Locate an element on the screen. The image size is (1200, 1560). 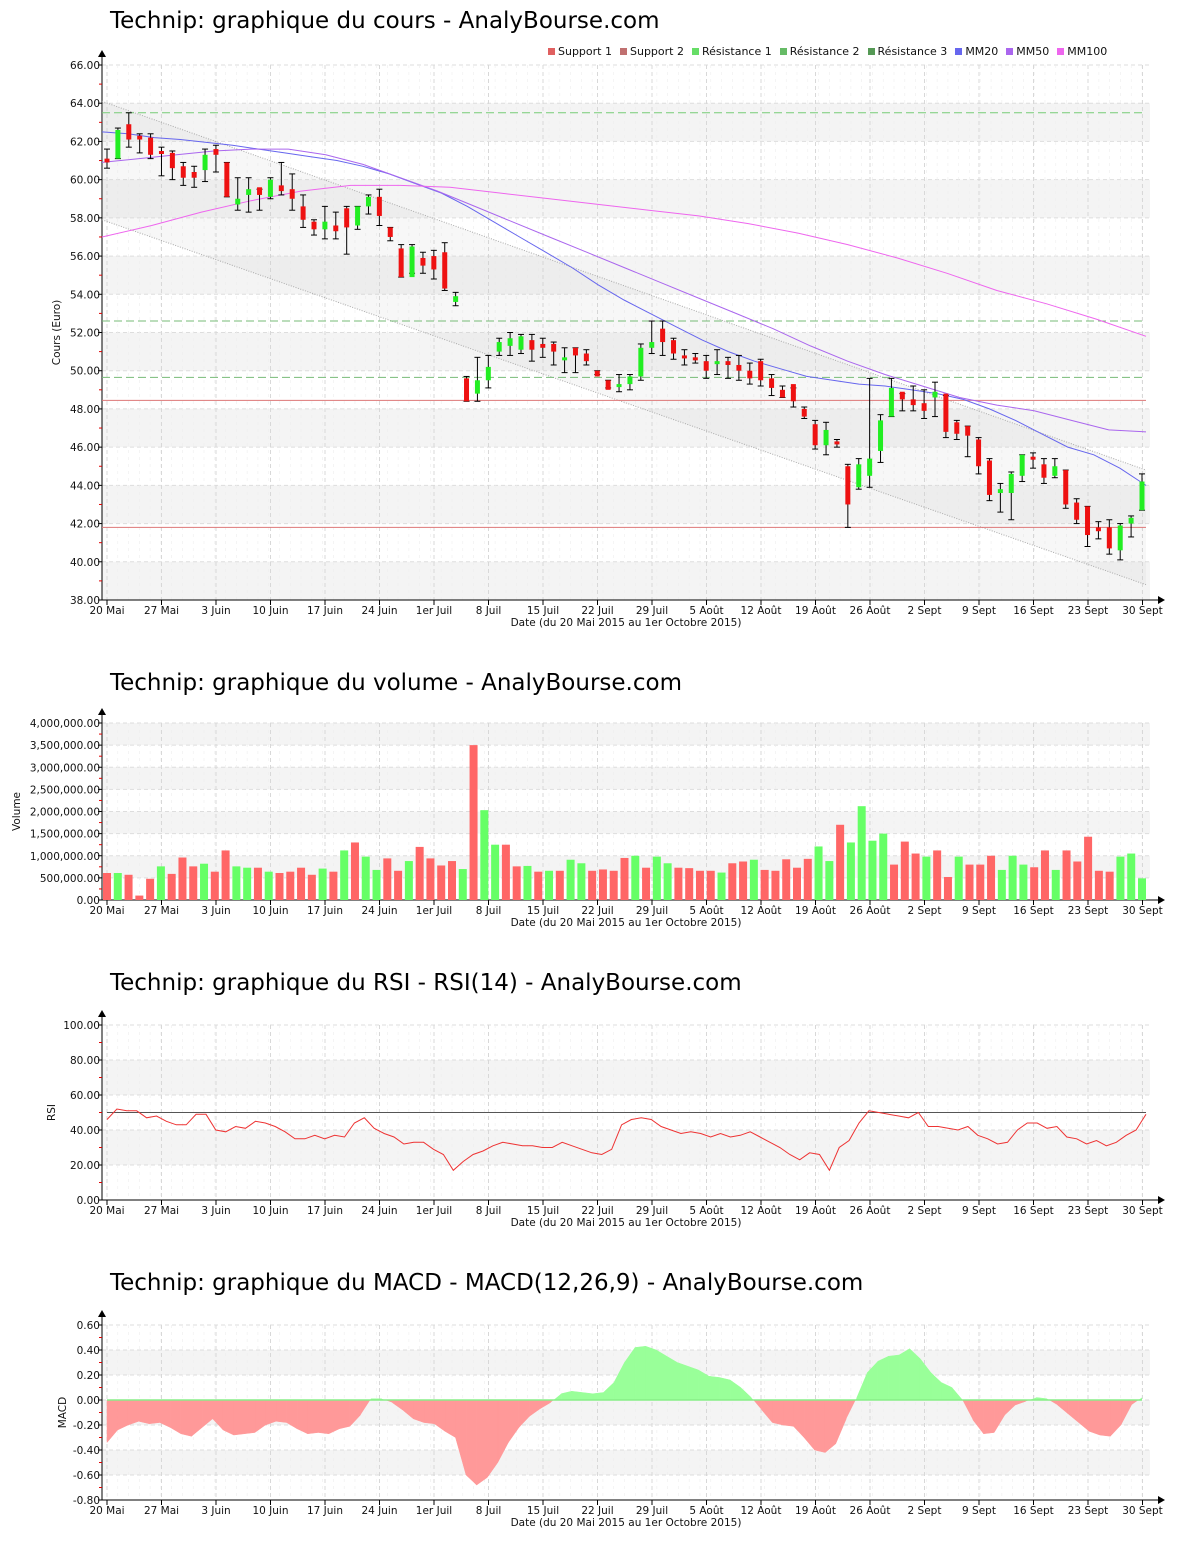
legend-swatch-icon is located at coordinates (551, 51).